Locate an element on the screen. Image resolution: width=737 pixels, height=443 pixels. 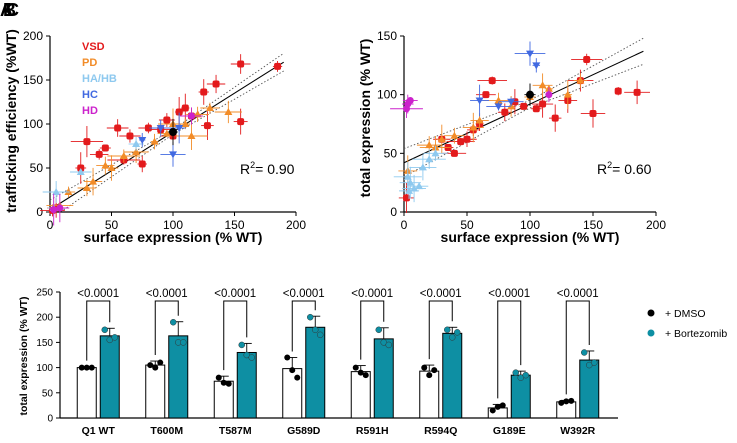
legend-bortezomib-marker is located at coordinates (651, 333).